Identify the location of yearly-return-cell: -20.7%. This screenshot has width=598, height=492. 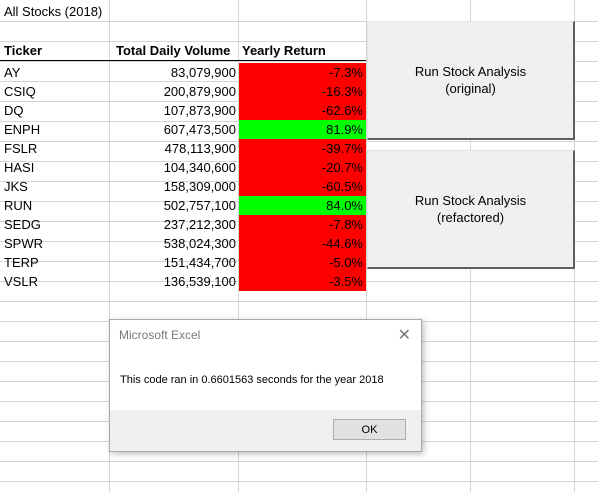
(302, 167).